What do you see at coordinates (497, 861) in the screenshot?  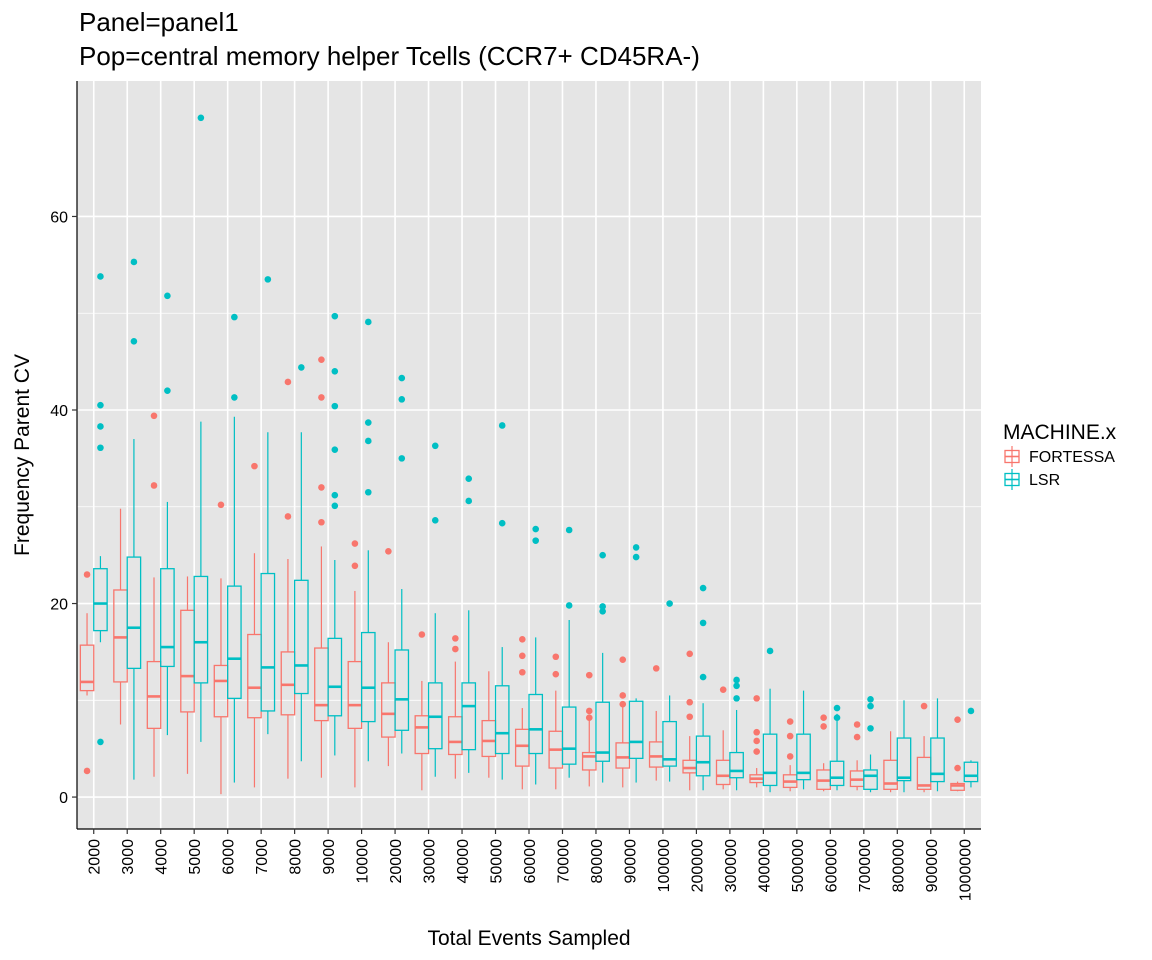 I see `x-tick-label: 50000` at bounding box center [497, 861].